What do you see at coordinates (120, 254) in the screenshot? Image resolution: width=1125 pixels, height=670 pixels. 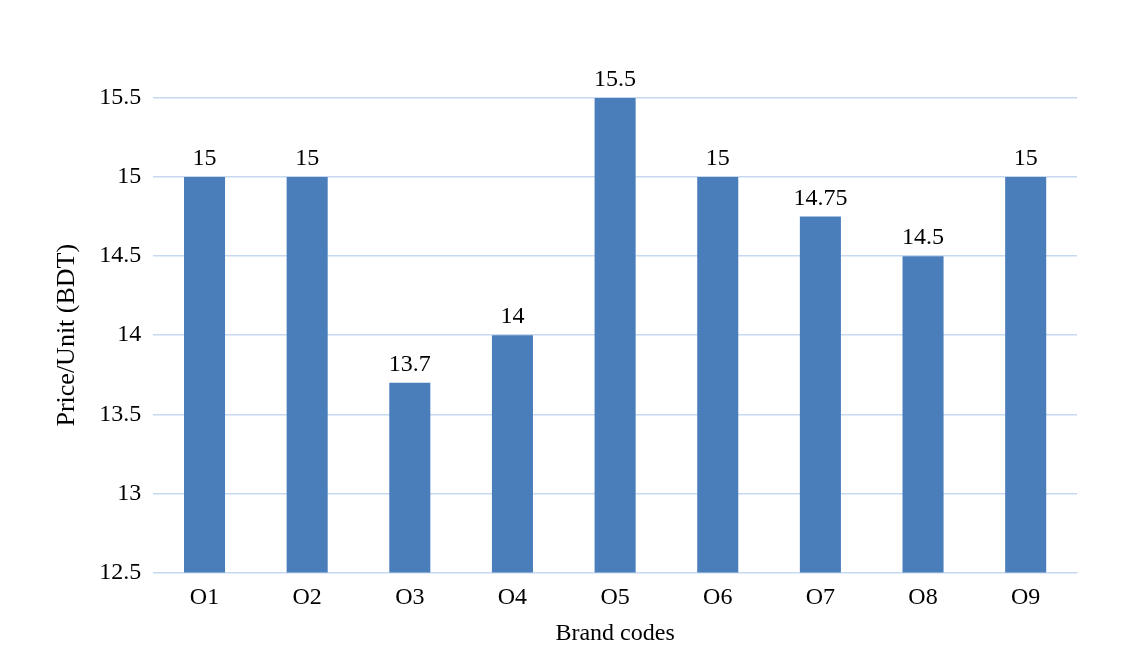 I see `y-tick-label: 14.5` at bounding box center [120, 254].